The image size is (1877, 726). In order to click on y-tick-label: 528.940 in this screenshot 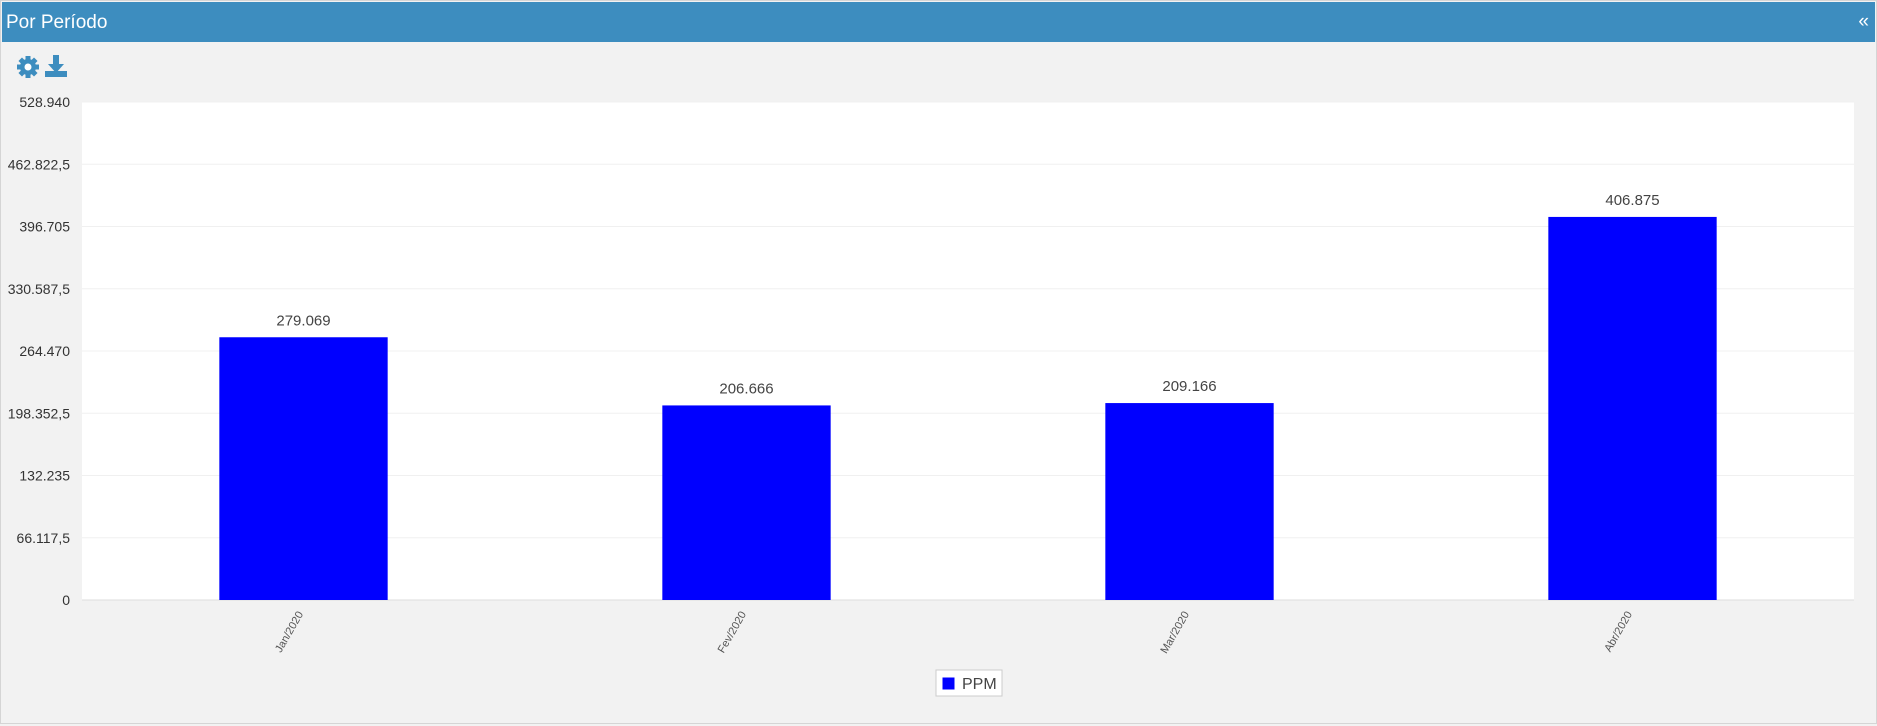, I will do `click(44, 102)`.